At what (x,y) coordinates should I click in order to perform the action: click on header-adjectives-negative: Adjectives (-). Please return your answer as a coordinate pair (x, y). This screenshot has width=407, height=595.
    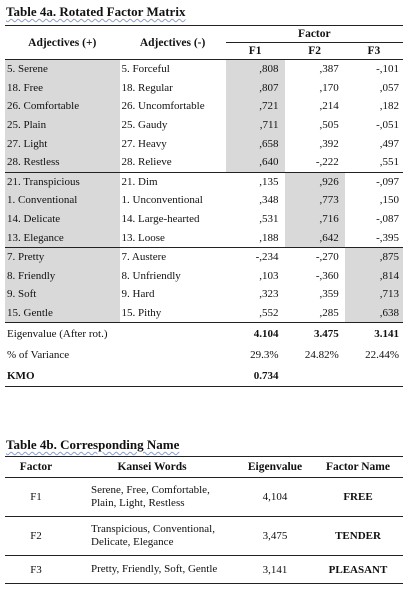
    Looking at the image, I should click on (172, 42).